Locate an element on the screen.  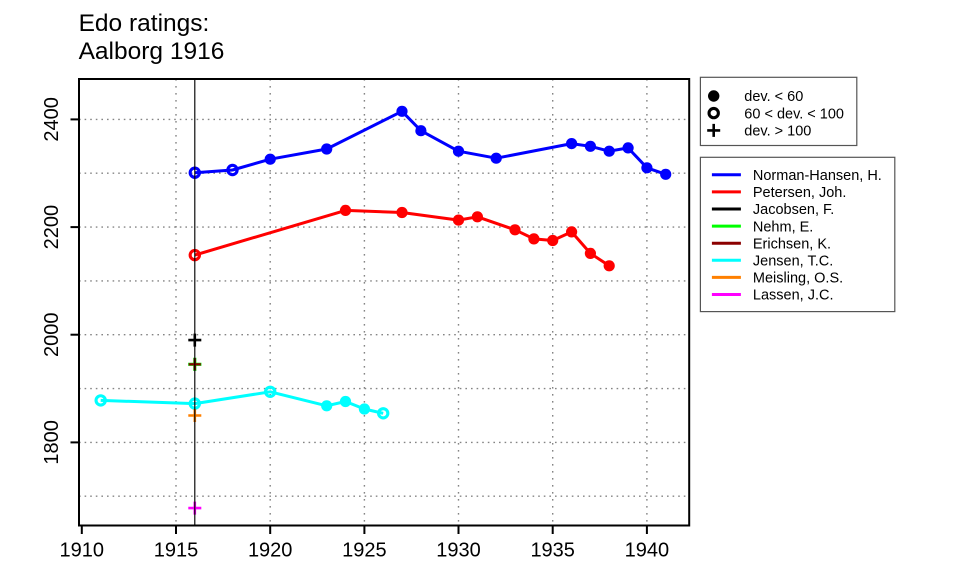
svg-text: 2400 is located at coordinates (52, 119).